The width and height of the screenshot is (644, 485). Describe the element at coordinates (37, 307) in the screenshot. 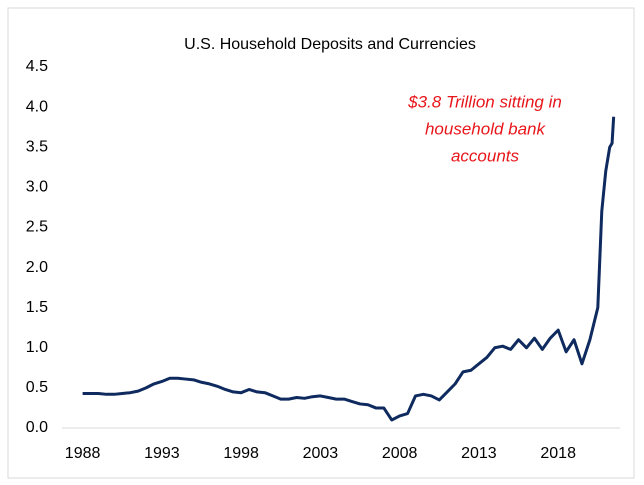

I see `y-tick-label: 1.5` at that location.